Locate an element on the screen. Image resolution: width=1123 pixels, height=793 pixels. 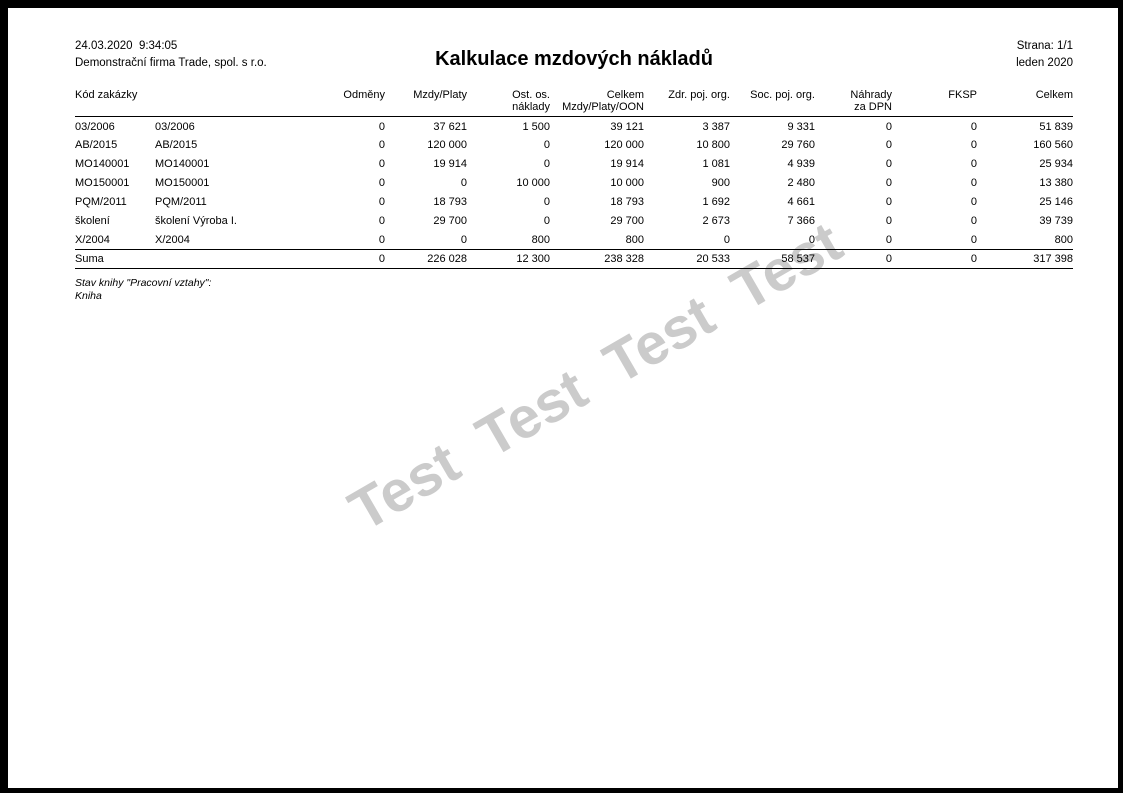
suma-value: 317 398 is located at coordinates (1025, 259).